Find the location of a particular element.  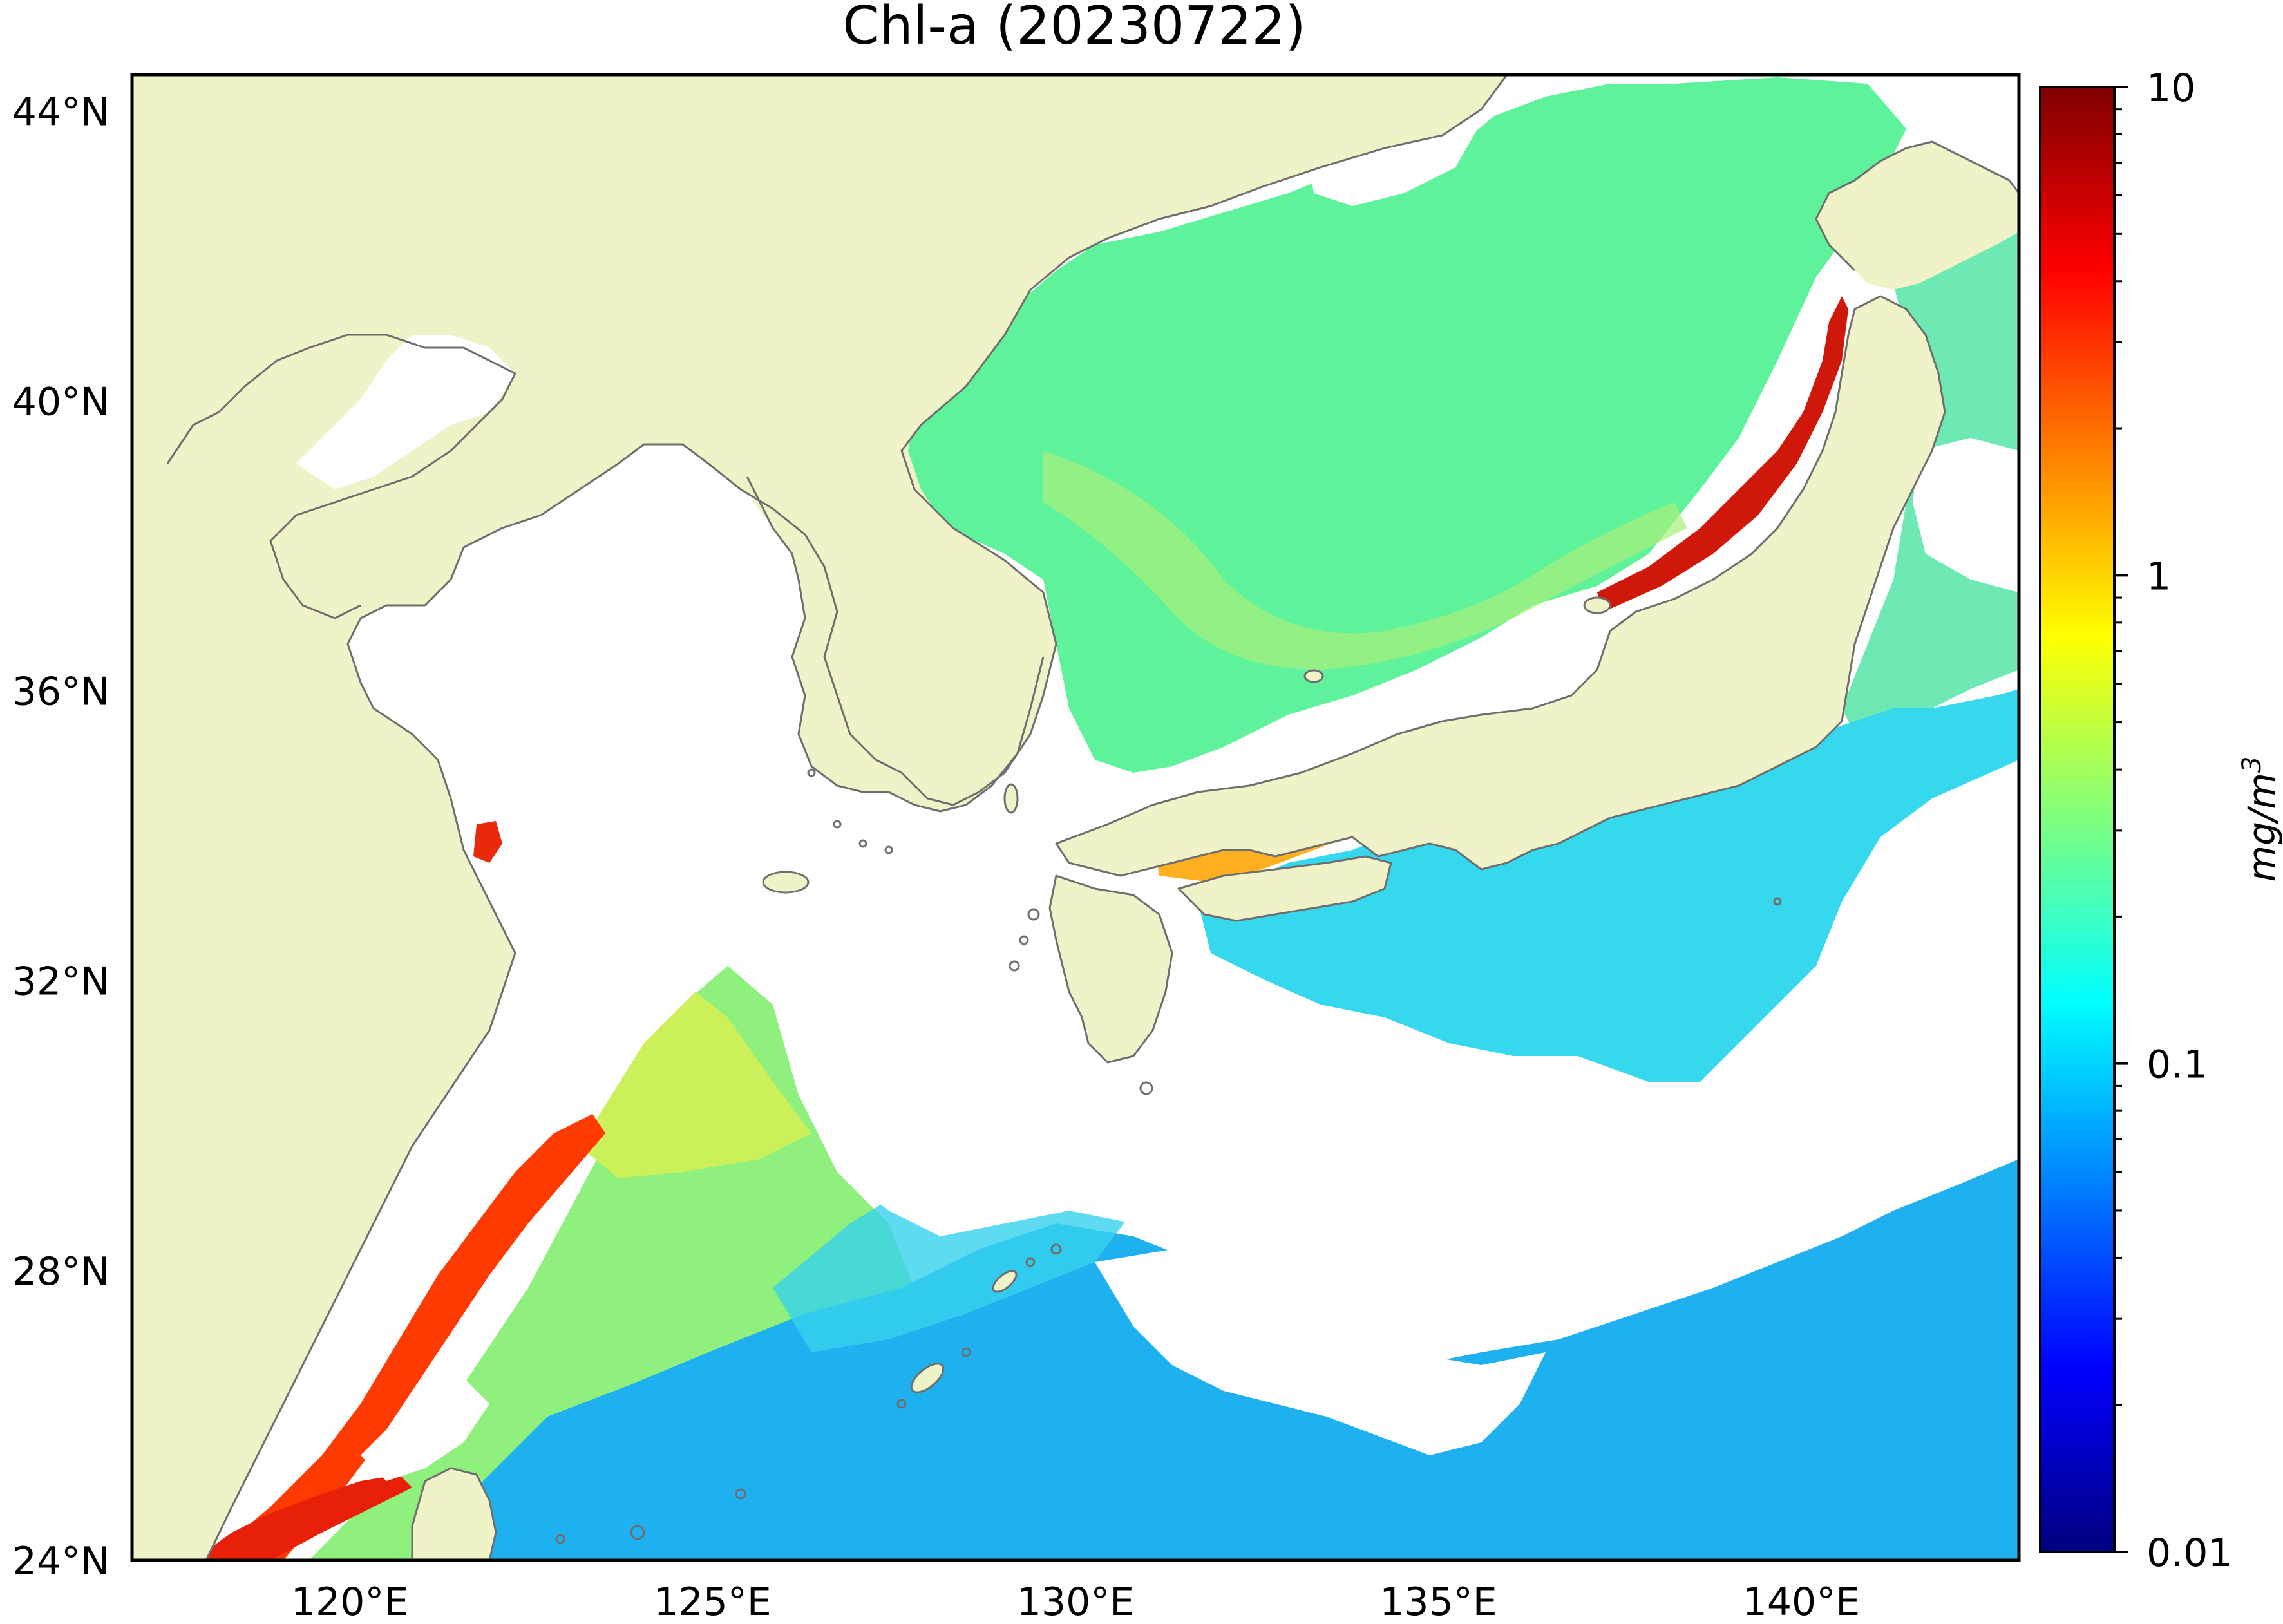

colorbar-gradient is located at coordinates (2077, 820).